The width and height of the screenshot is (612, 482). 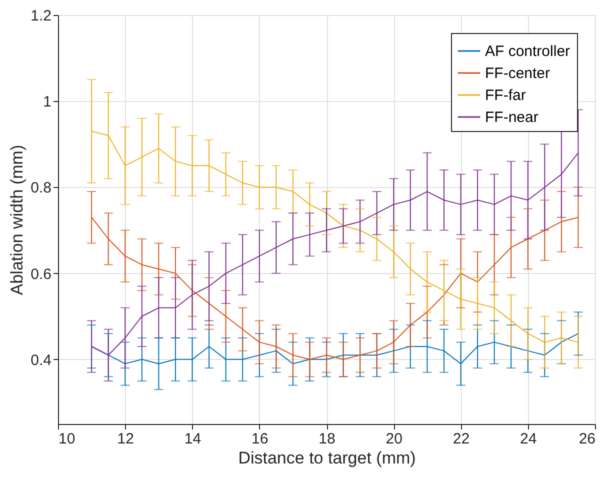 What do you see at coordinates (527, 51) in the screenshot?
I see `legend-label: AF controller` at bounding box center [527, 51].